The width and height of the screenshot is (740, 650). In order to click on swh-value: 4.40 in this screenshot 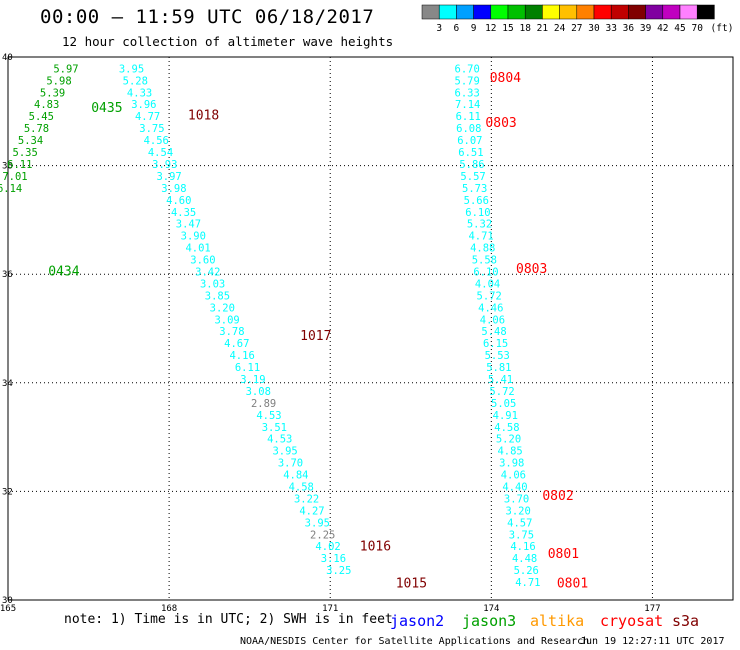, I will do `click(514, 488)`.